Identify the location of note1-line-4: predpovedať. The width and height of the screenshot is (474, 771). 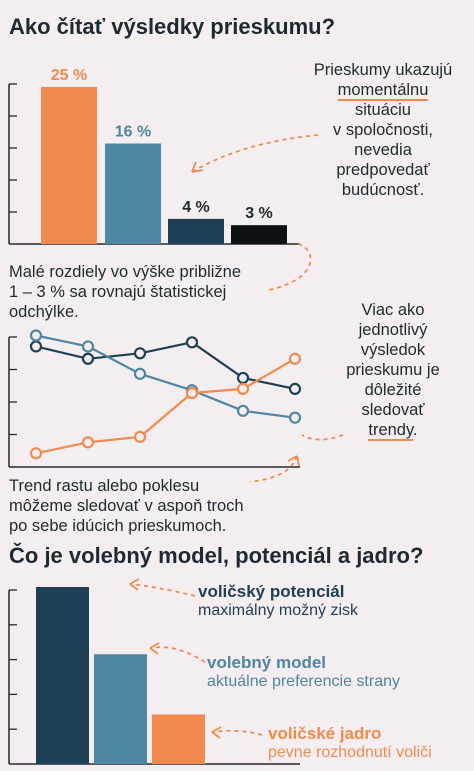
(383, 170).